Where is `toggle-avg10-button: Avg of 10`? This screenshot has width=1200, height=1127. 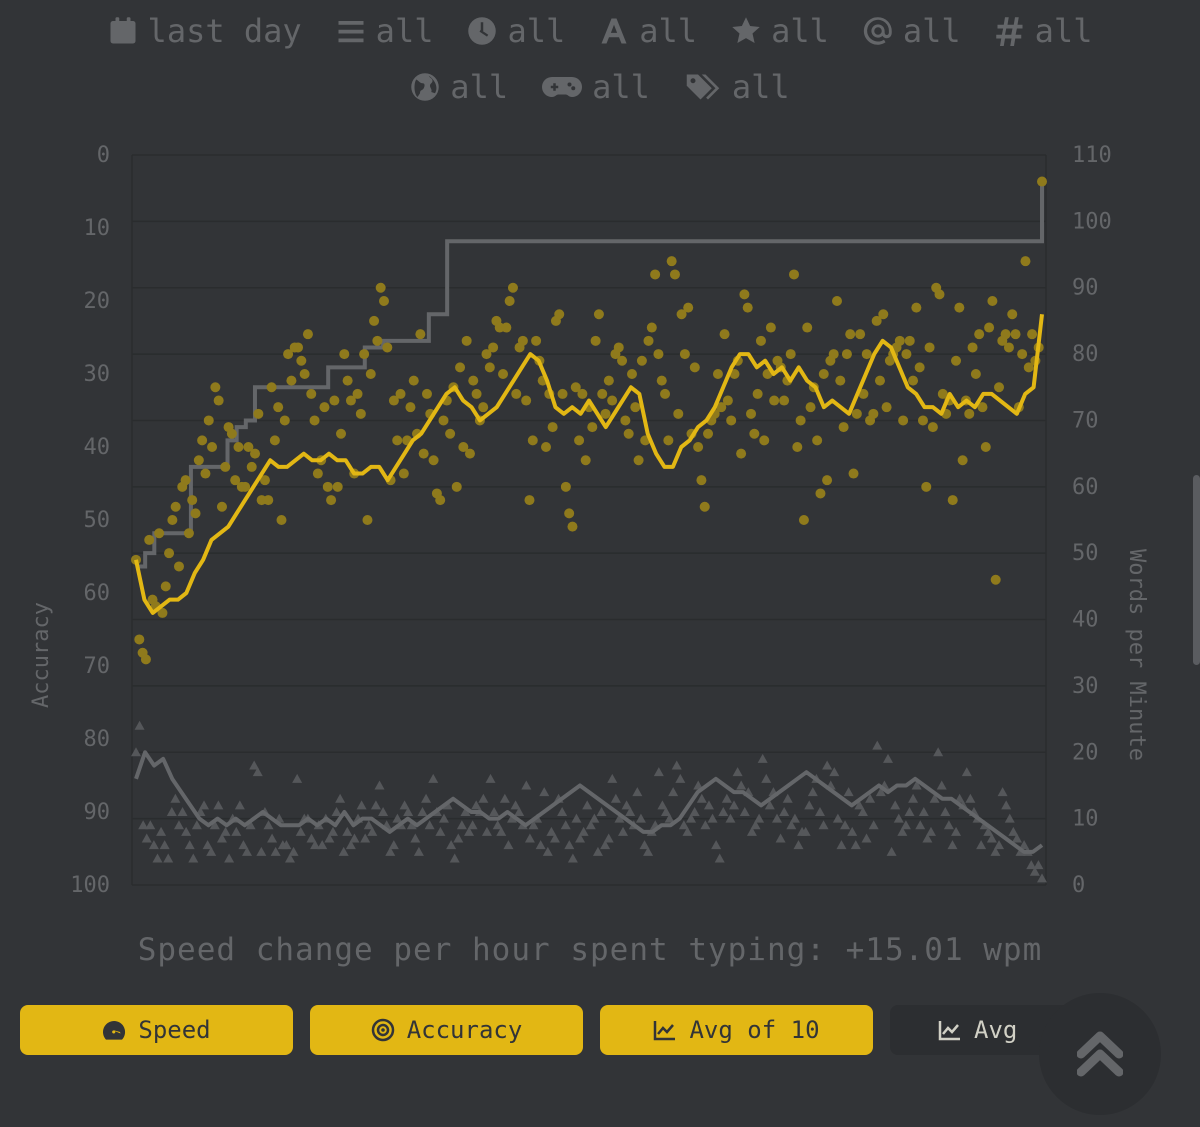 toggle-avg10-button: Avg of 10 is located at coordinates (736, 1030).